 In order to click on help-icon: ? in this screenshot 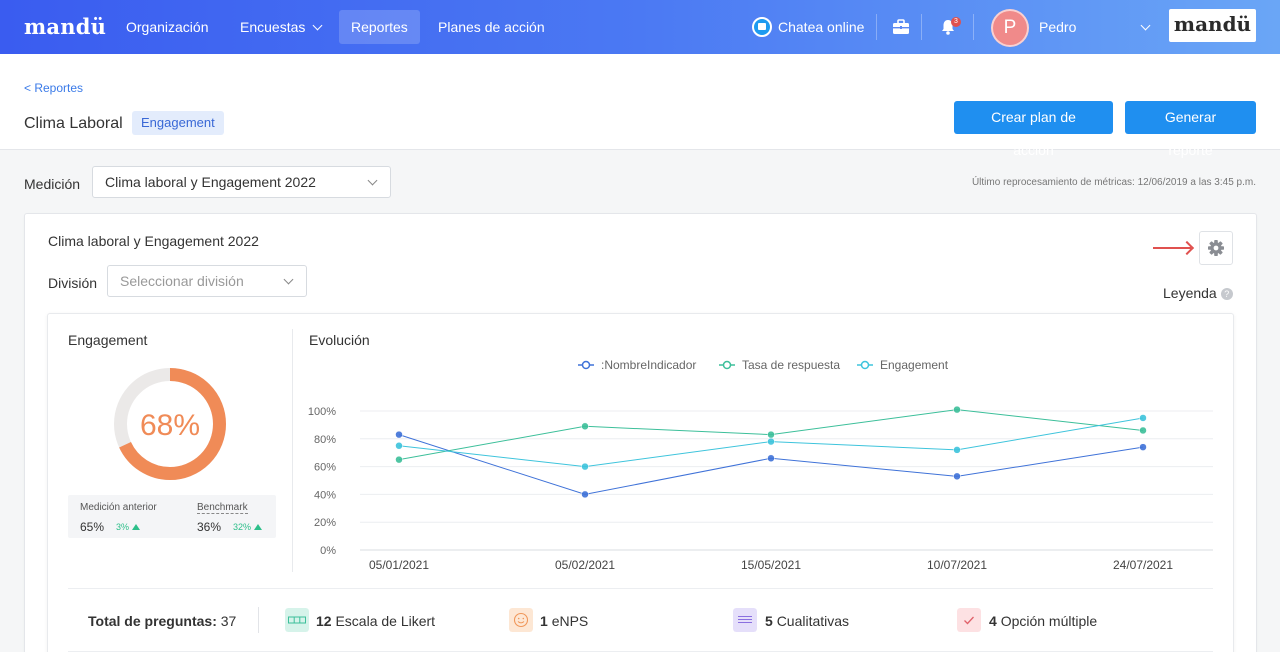, I will do `click(1226, 294)`.